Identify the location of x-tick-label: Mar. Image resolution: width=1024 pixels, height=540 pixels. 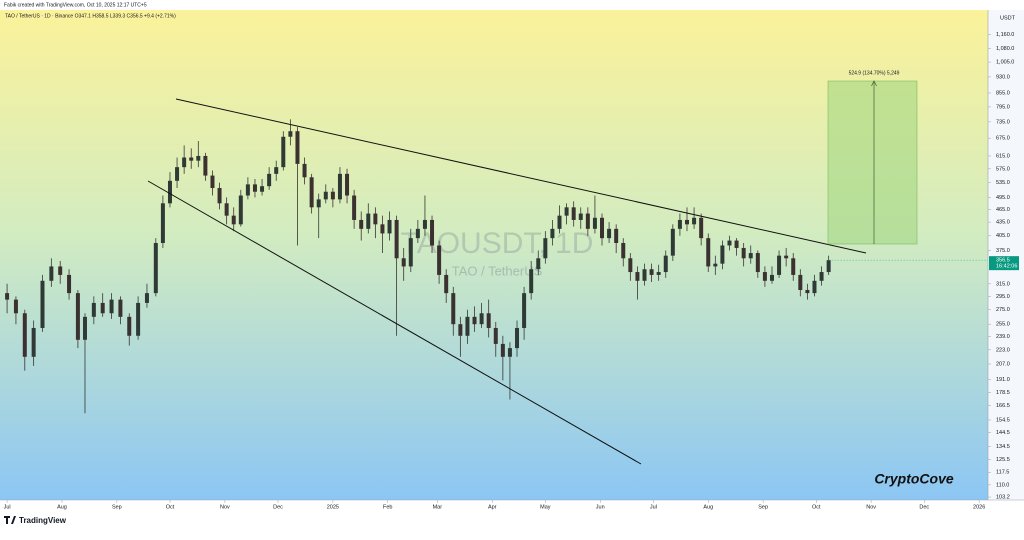
(438, 507).